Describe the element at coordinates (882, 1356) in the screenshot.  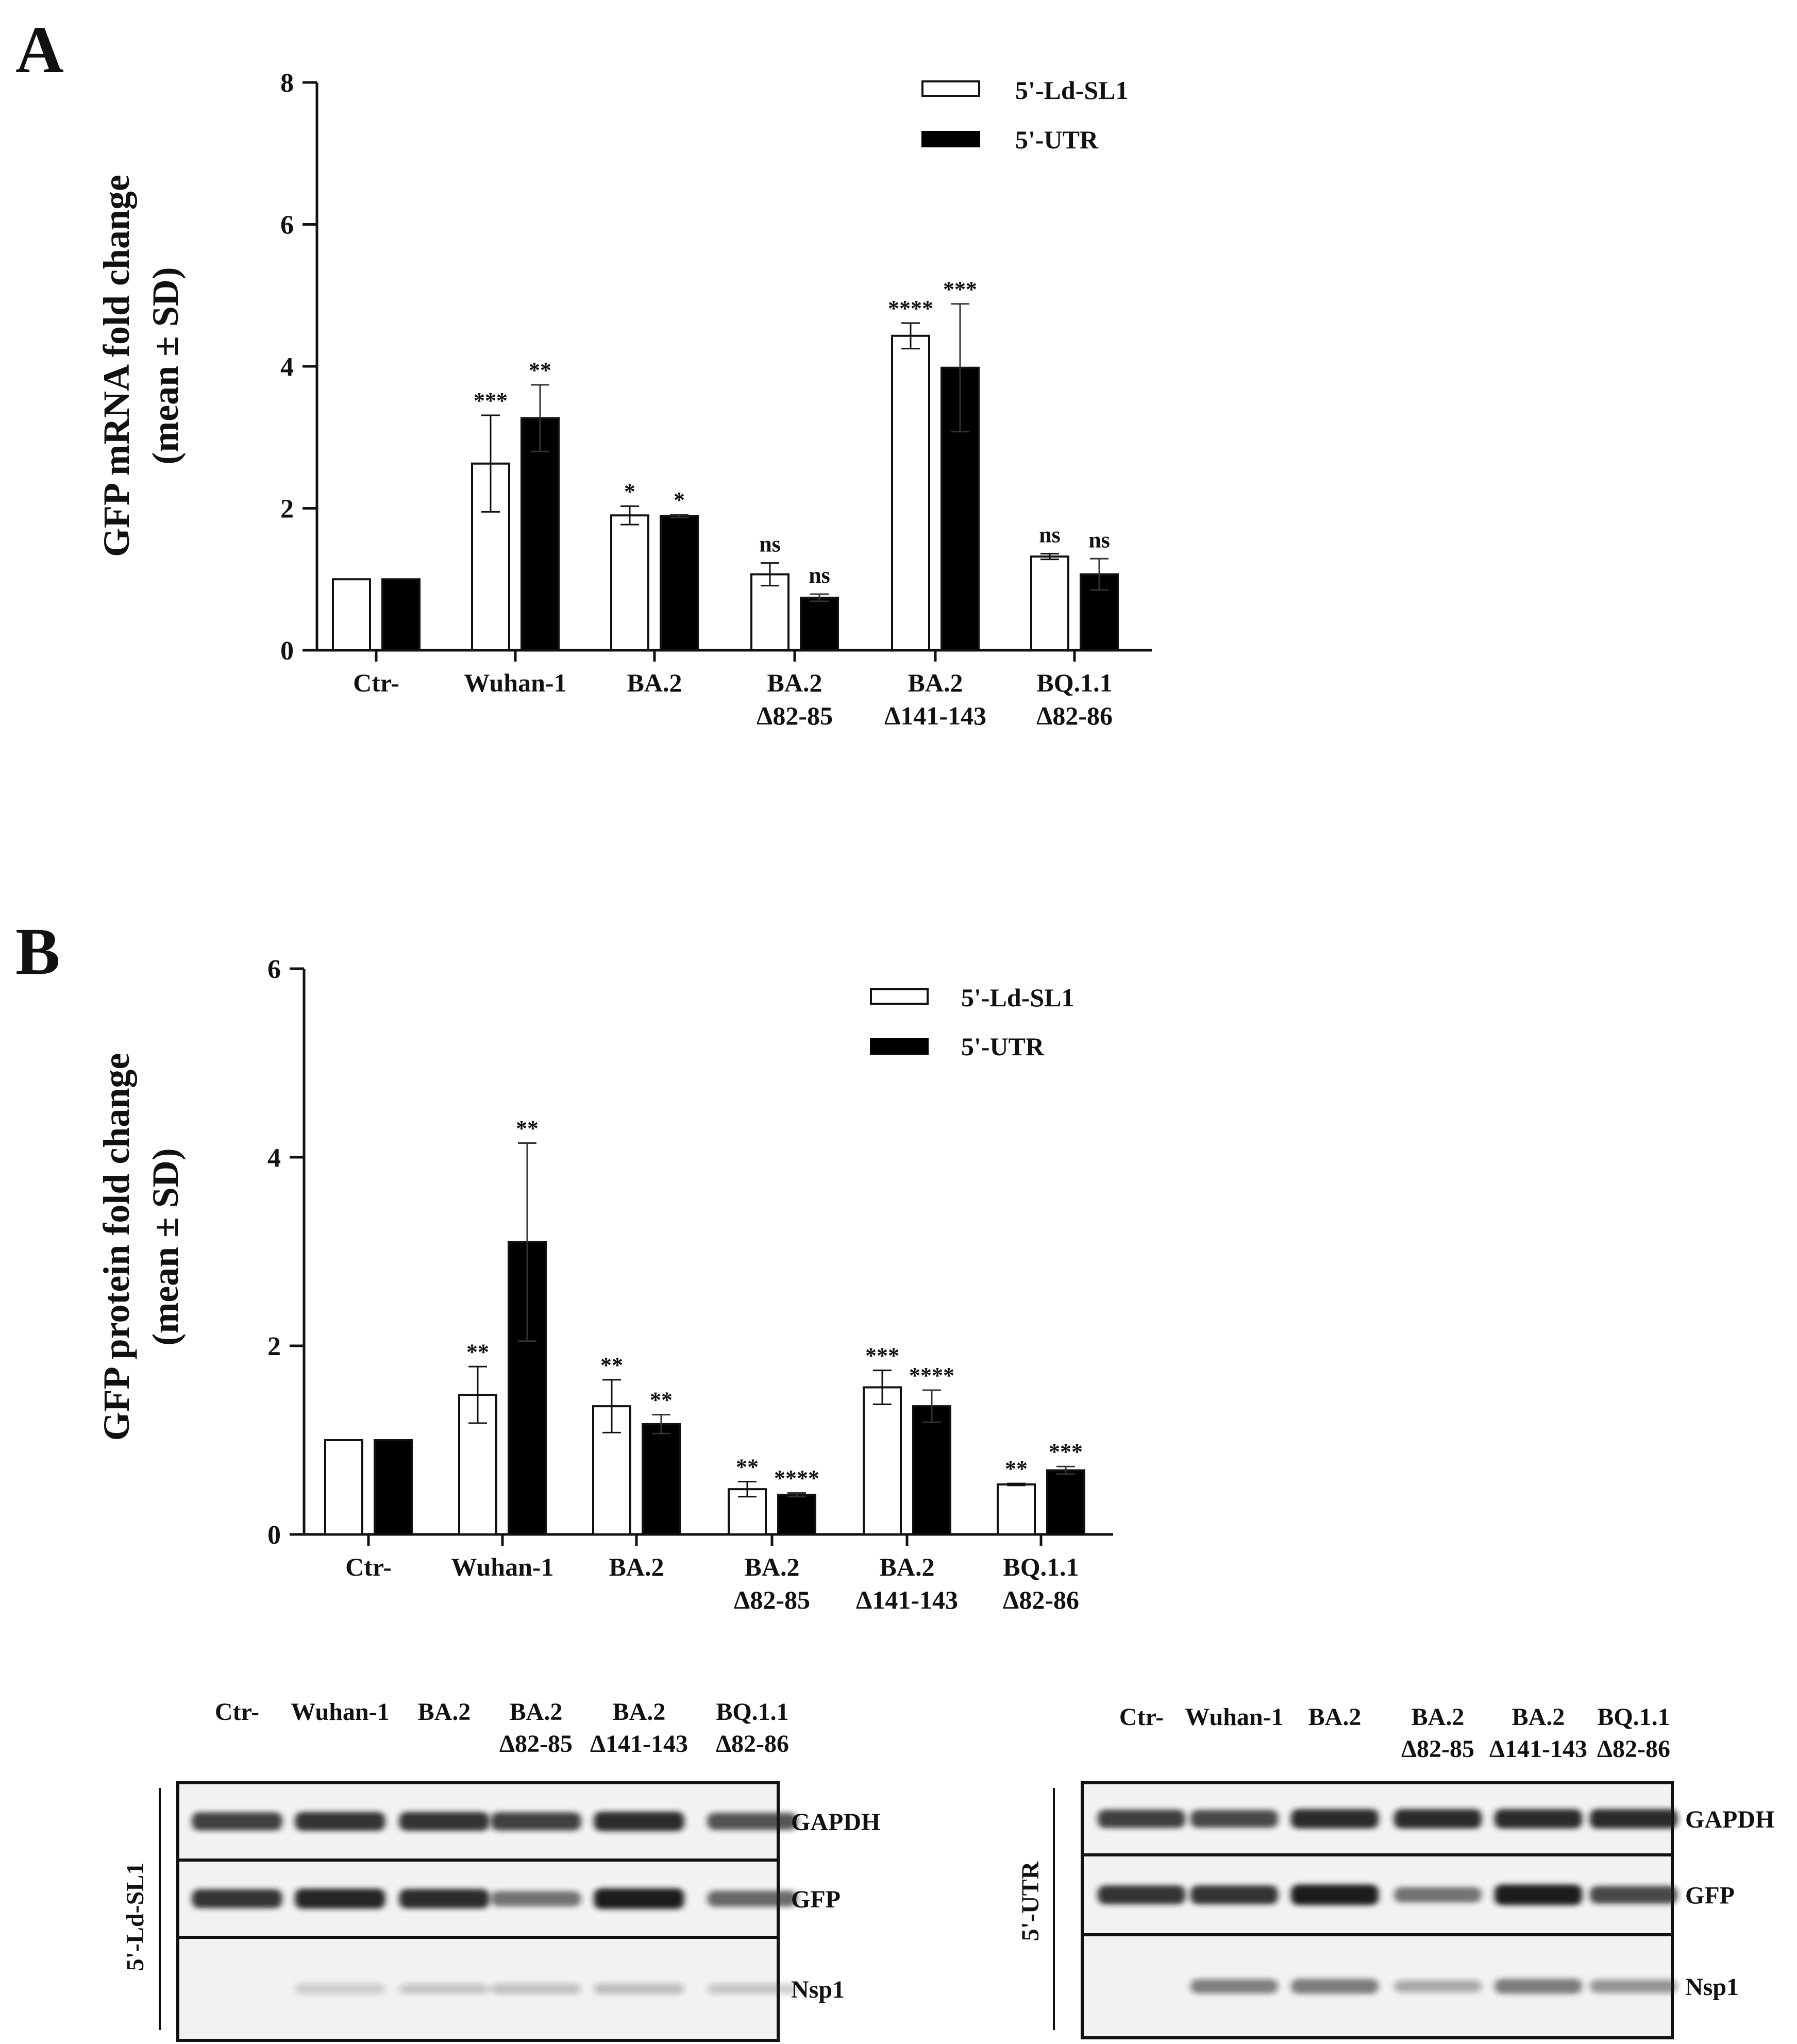
I see `significance-label: ***` at that location.